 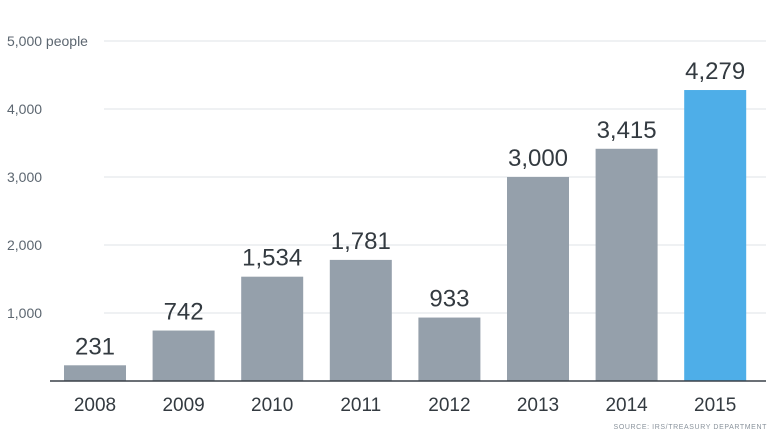 I want to click on bar-2011, so click(x=360, y=320).